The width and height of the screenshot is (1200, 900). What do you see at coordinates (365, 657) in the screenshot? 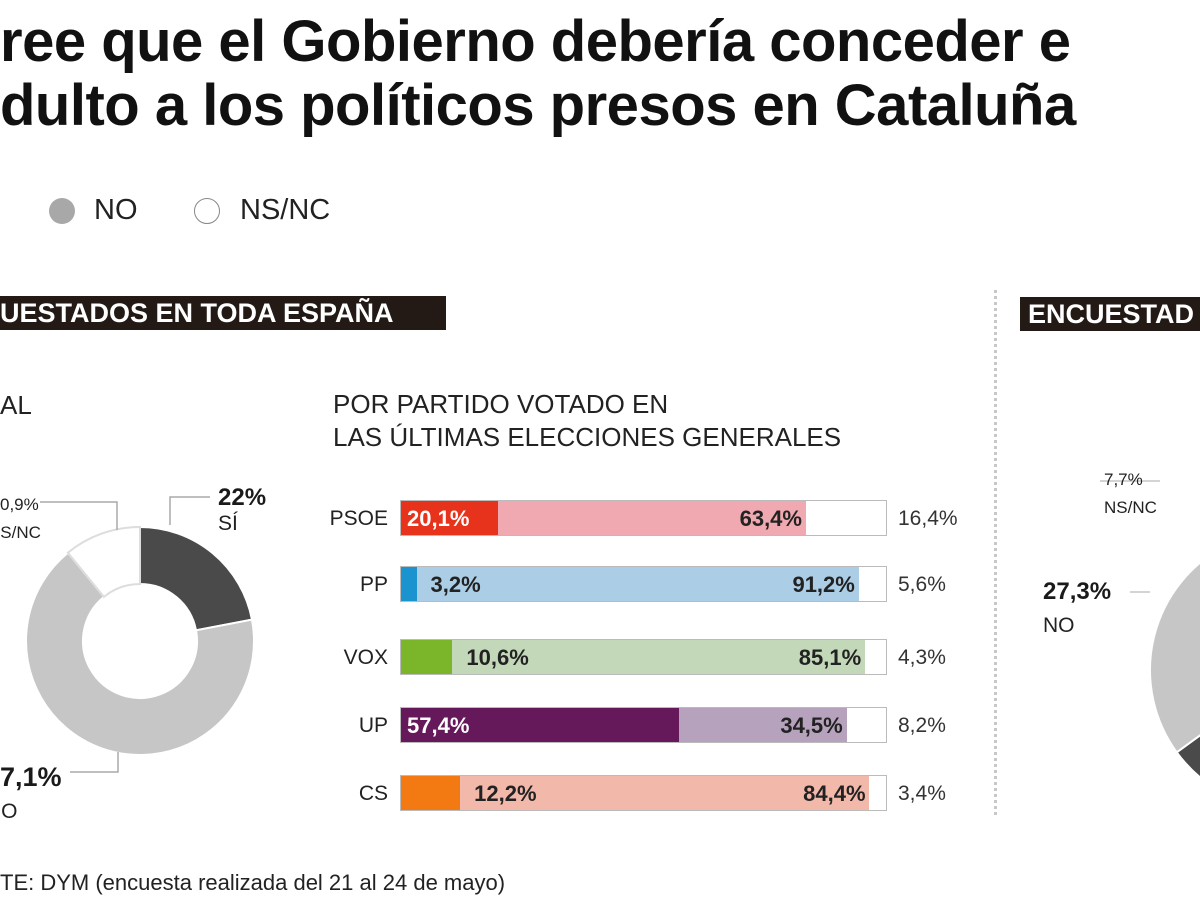
I see `bar-category-label: VOX` at bounding box center [365, 657].